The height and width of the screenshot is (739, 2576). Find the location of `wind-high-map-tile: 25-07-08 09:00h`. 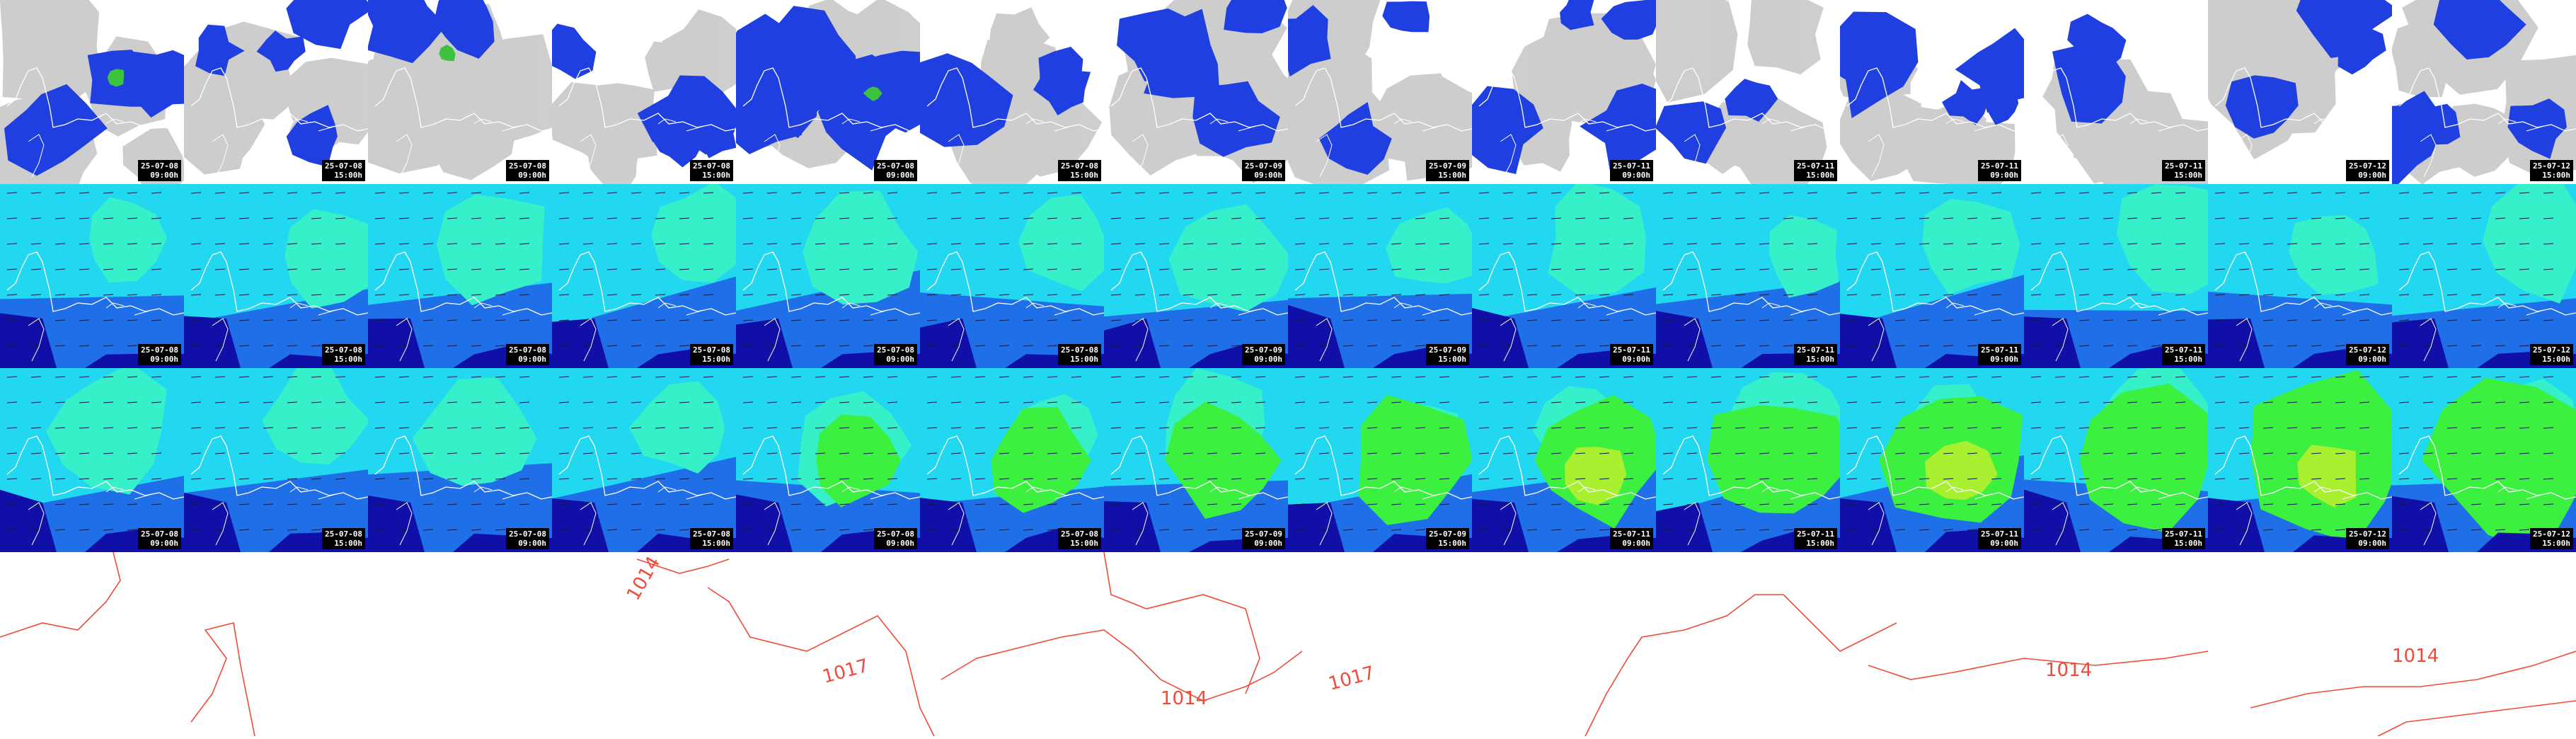

wind-high-map-tile: 25-07-08 09:00h is located at coordinates (828, 460).